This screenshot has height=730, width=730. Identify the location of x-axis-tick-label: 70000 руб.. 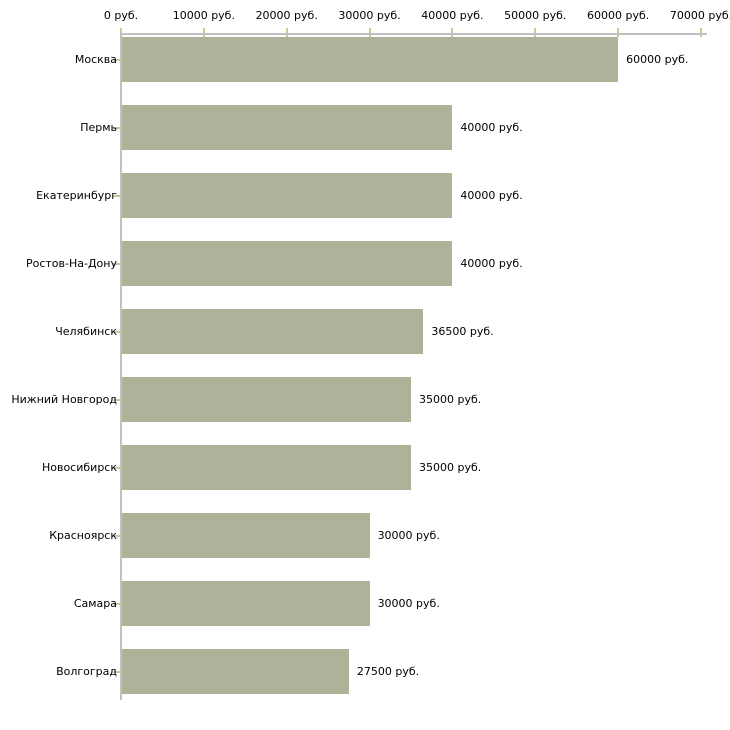
(699, 15).